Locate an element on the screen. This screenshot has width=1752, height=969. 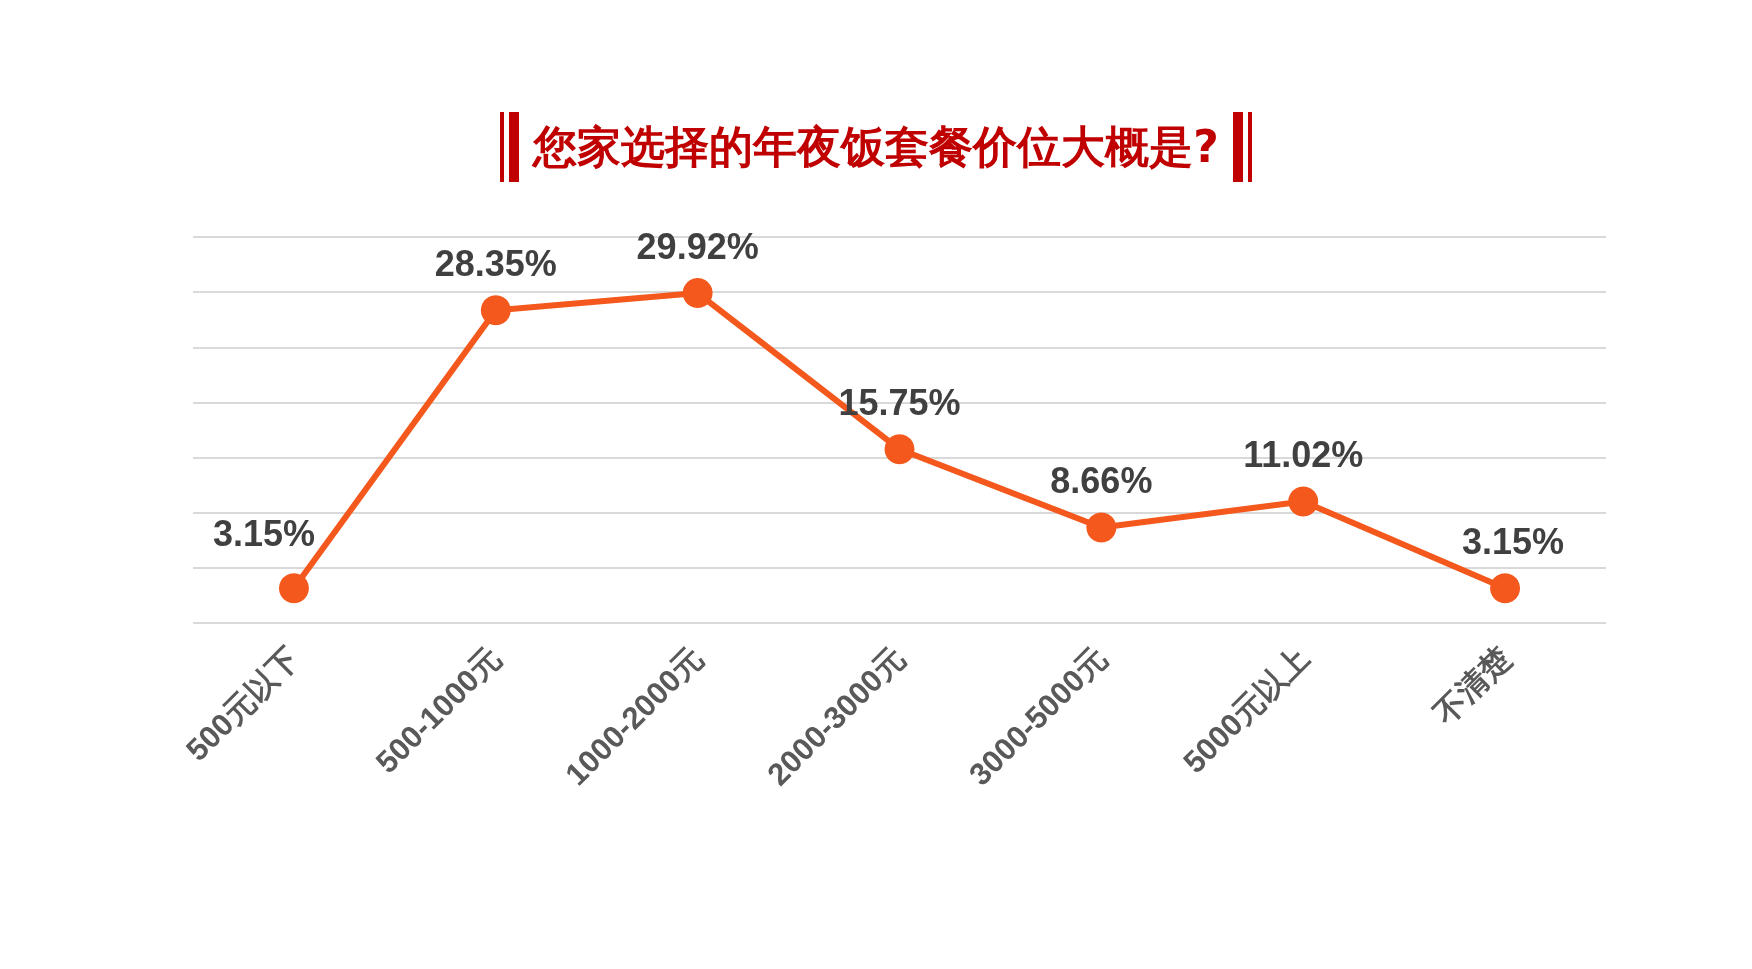
x-tick-label: 不清楚 is located at coordinates (1472, 686).